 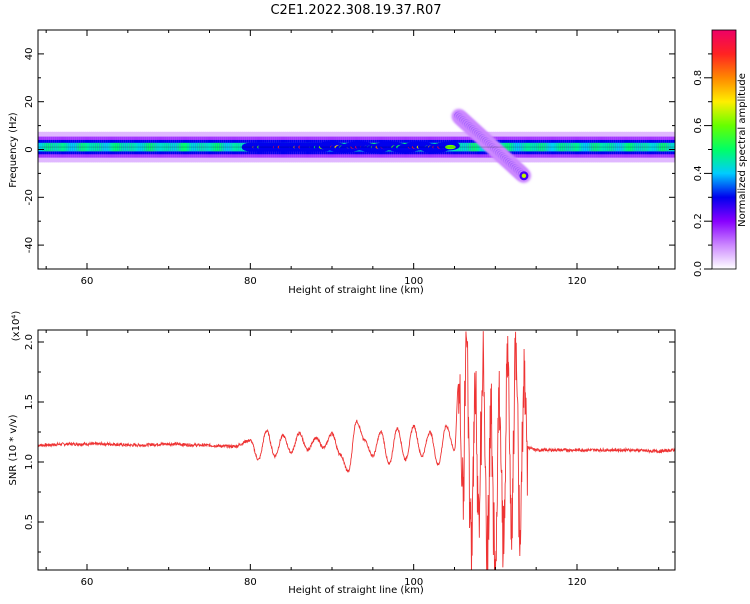 What do you see at coordinates (450, 147) in the screenshot?
I see `spectrogram-blob-core` at bounding box center [450, 147].